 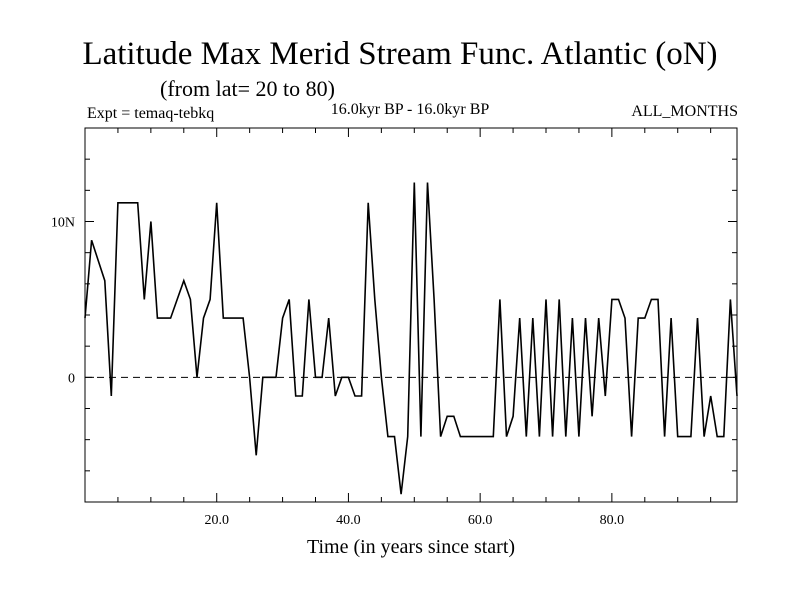 I want to click on x-axis-label: Time (in years since start), so click(x=411, y=547).